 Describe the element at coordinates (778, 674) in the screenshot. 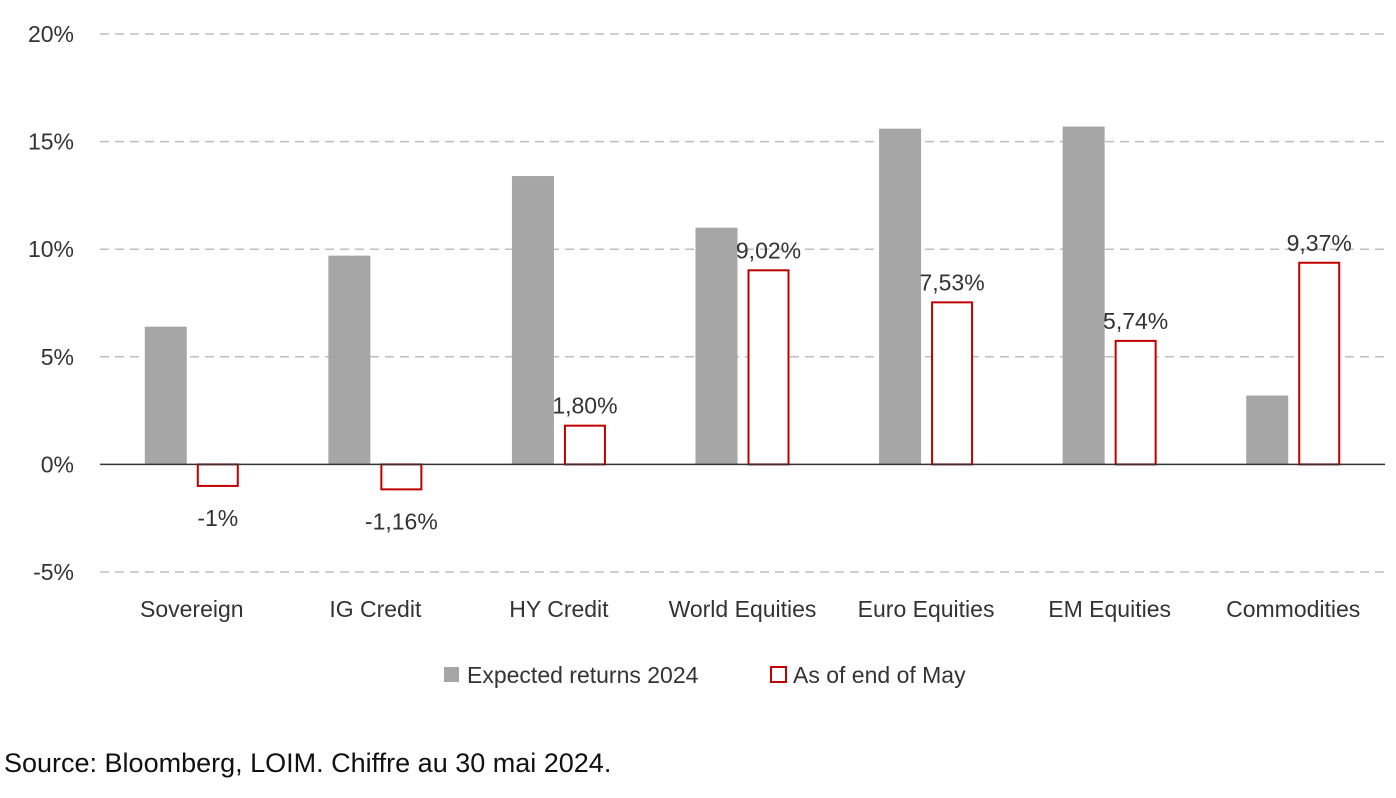

I see `legend-swatch-as-of-end-of-may` at that location.